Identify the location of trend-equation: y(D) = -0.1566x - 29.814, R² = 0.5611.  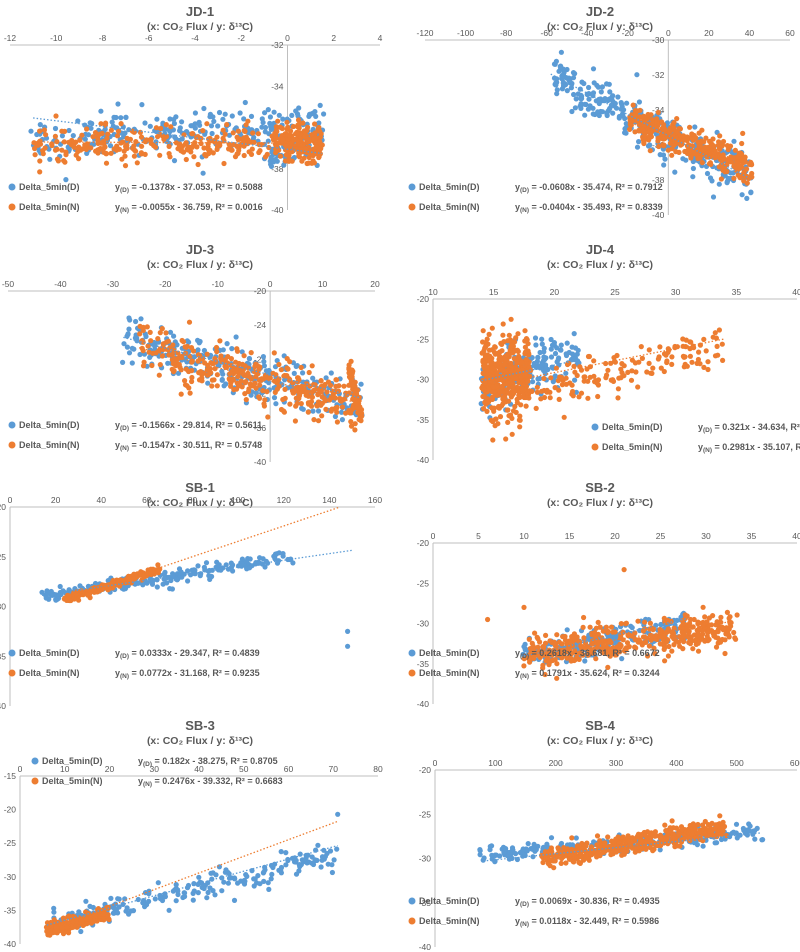
(188, 426).